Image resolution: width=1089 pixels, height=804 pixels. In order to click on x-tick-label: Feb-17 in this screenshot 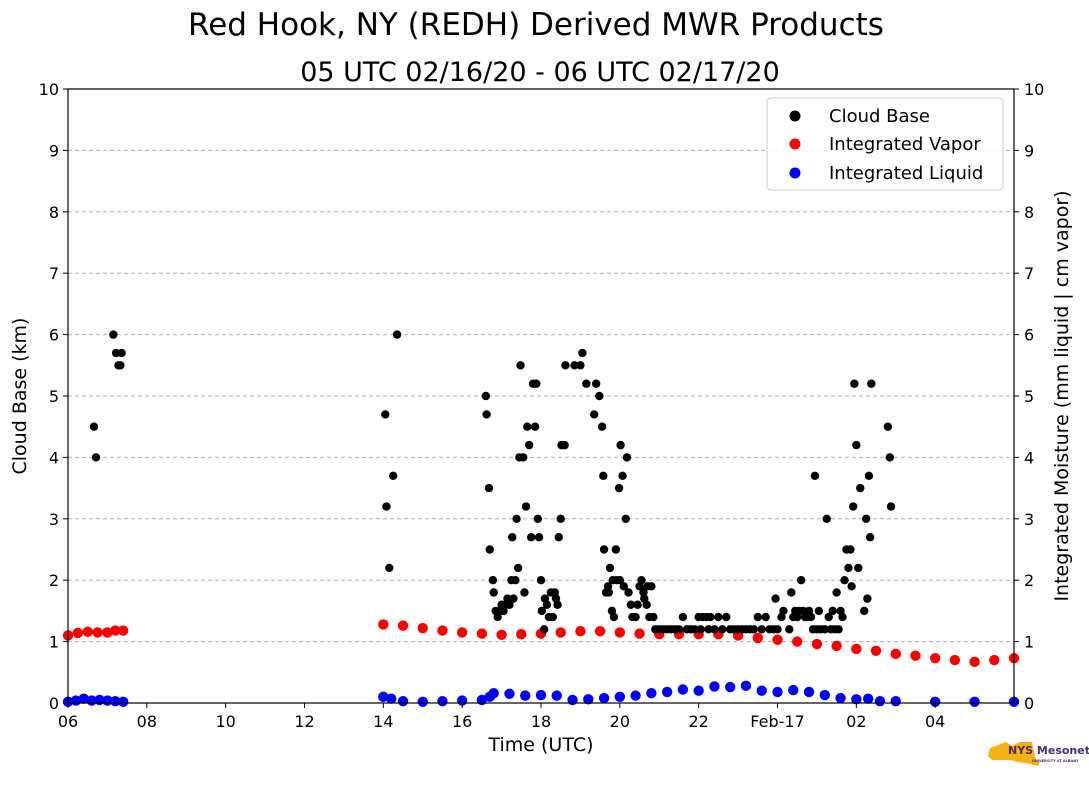, I will do `click(777, 721)`.